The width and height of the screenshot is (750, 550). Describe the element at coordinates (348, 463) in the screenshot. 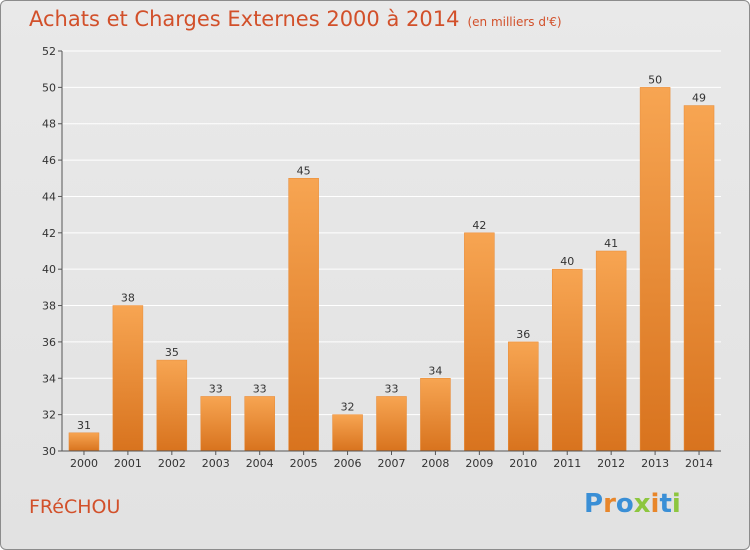

I see `x-tick-label: 2006` at that location.